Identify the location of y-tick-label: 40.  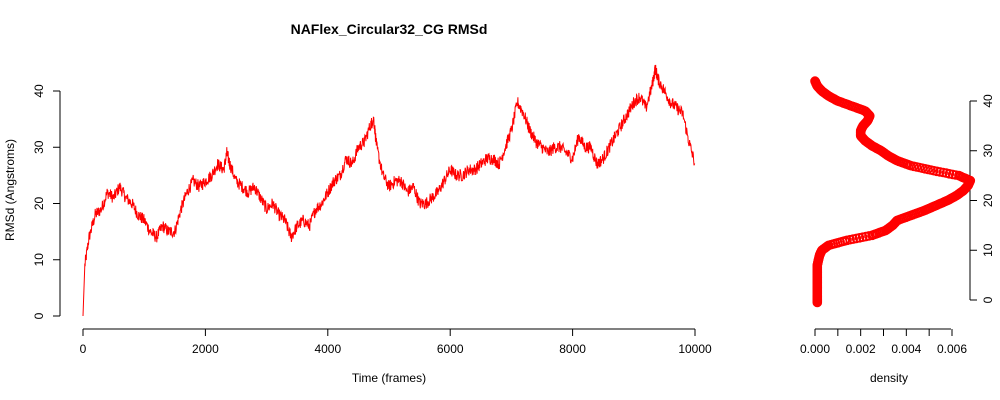
(39, 91).